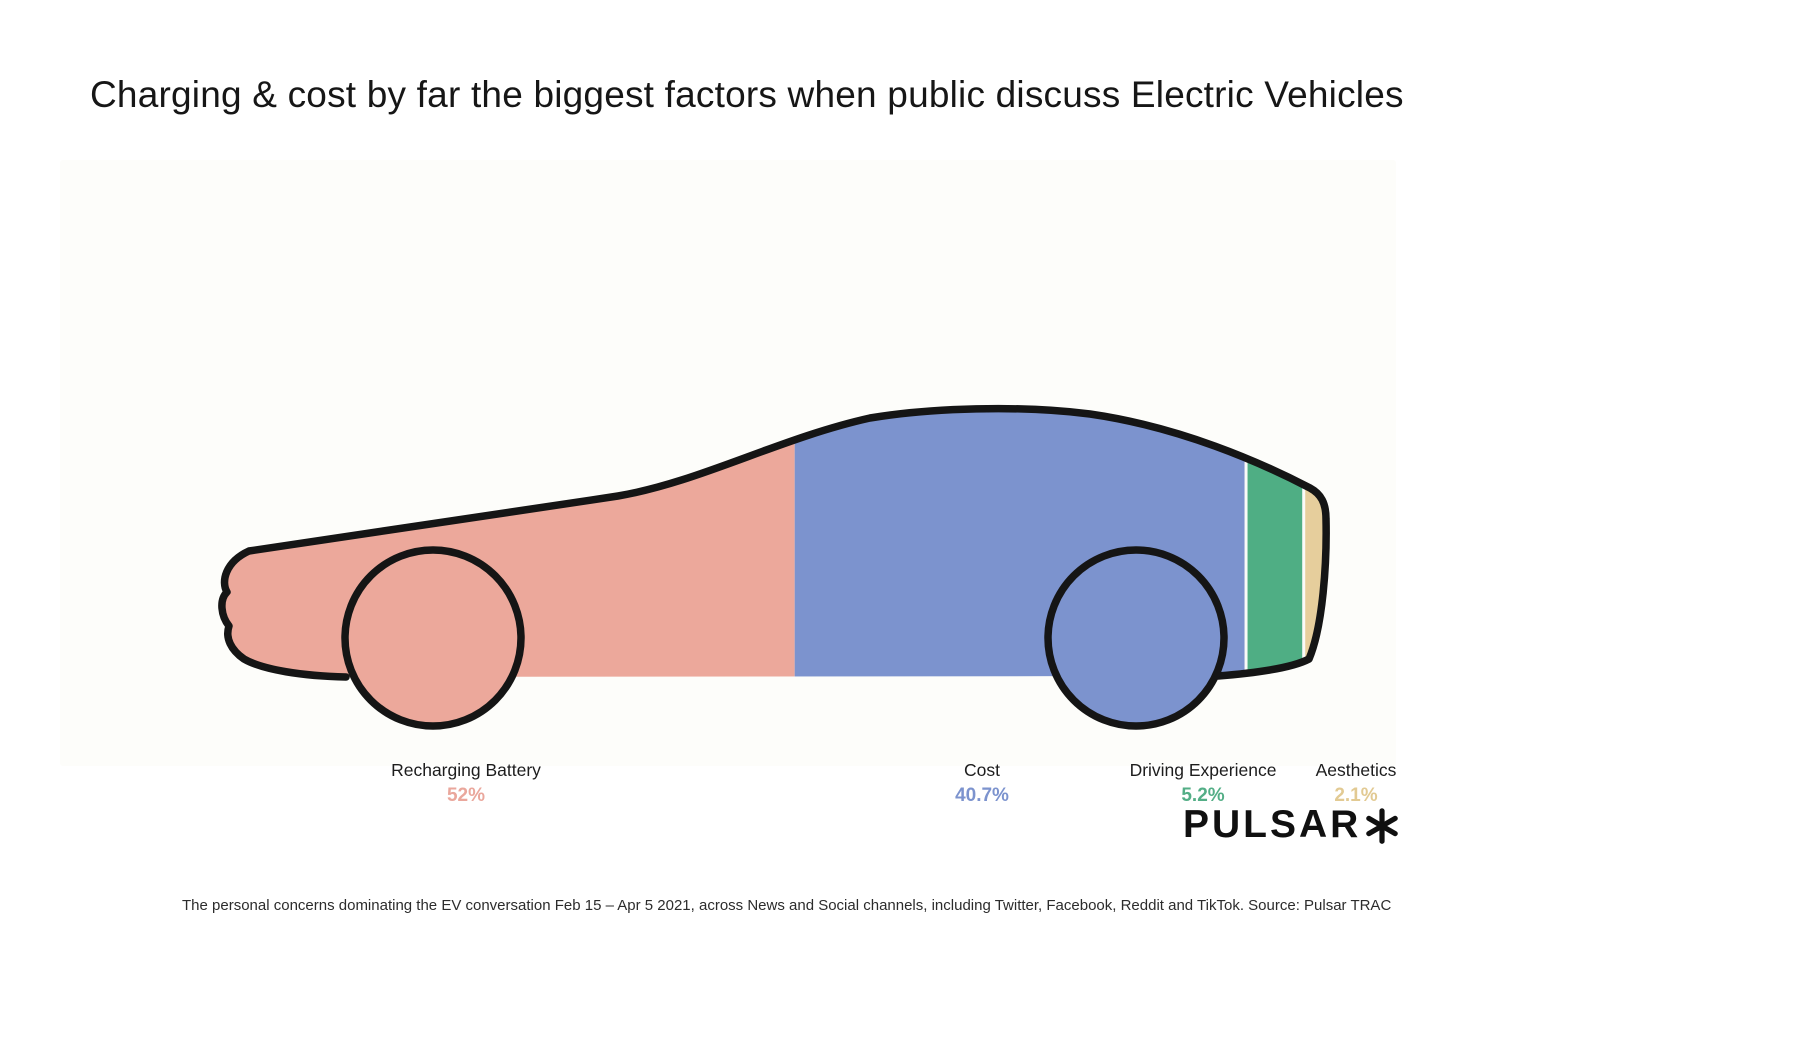  Describe the element at coordinates (1203, 795) in the screenshot. I see `segment-pct: 5.2%` at that location.